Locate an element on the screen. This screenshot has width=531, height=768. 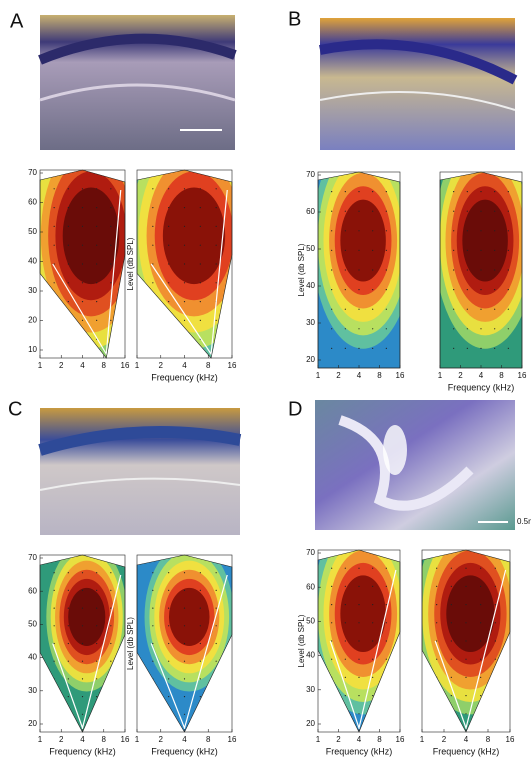
threshold-line is located at coordinates (189, 652).